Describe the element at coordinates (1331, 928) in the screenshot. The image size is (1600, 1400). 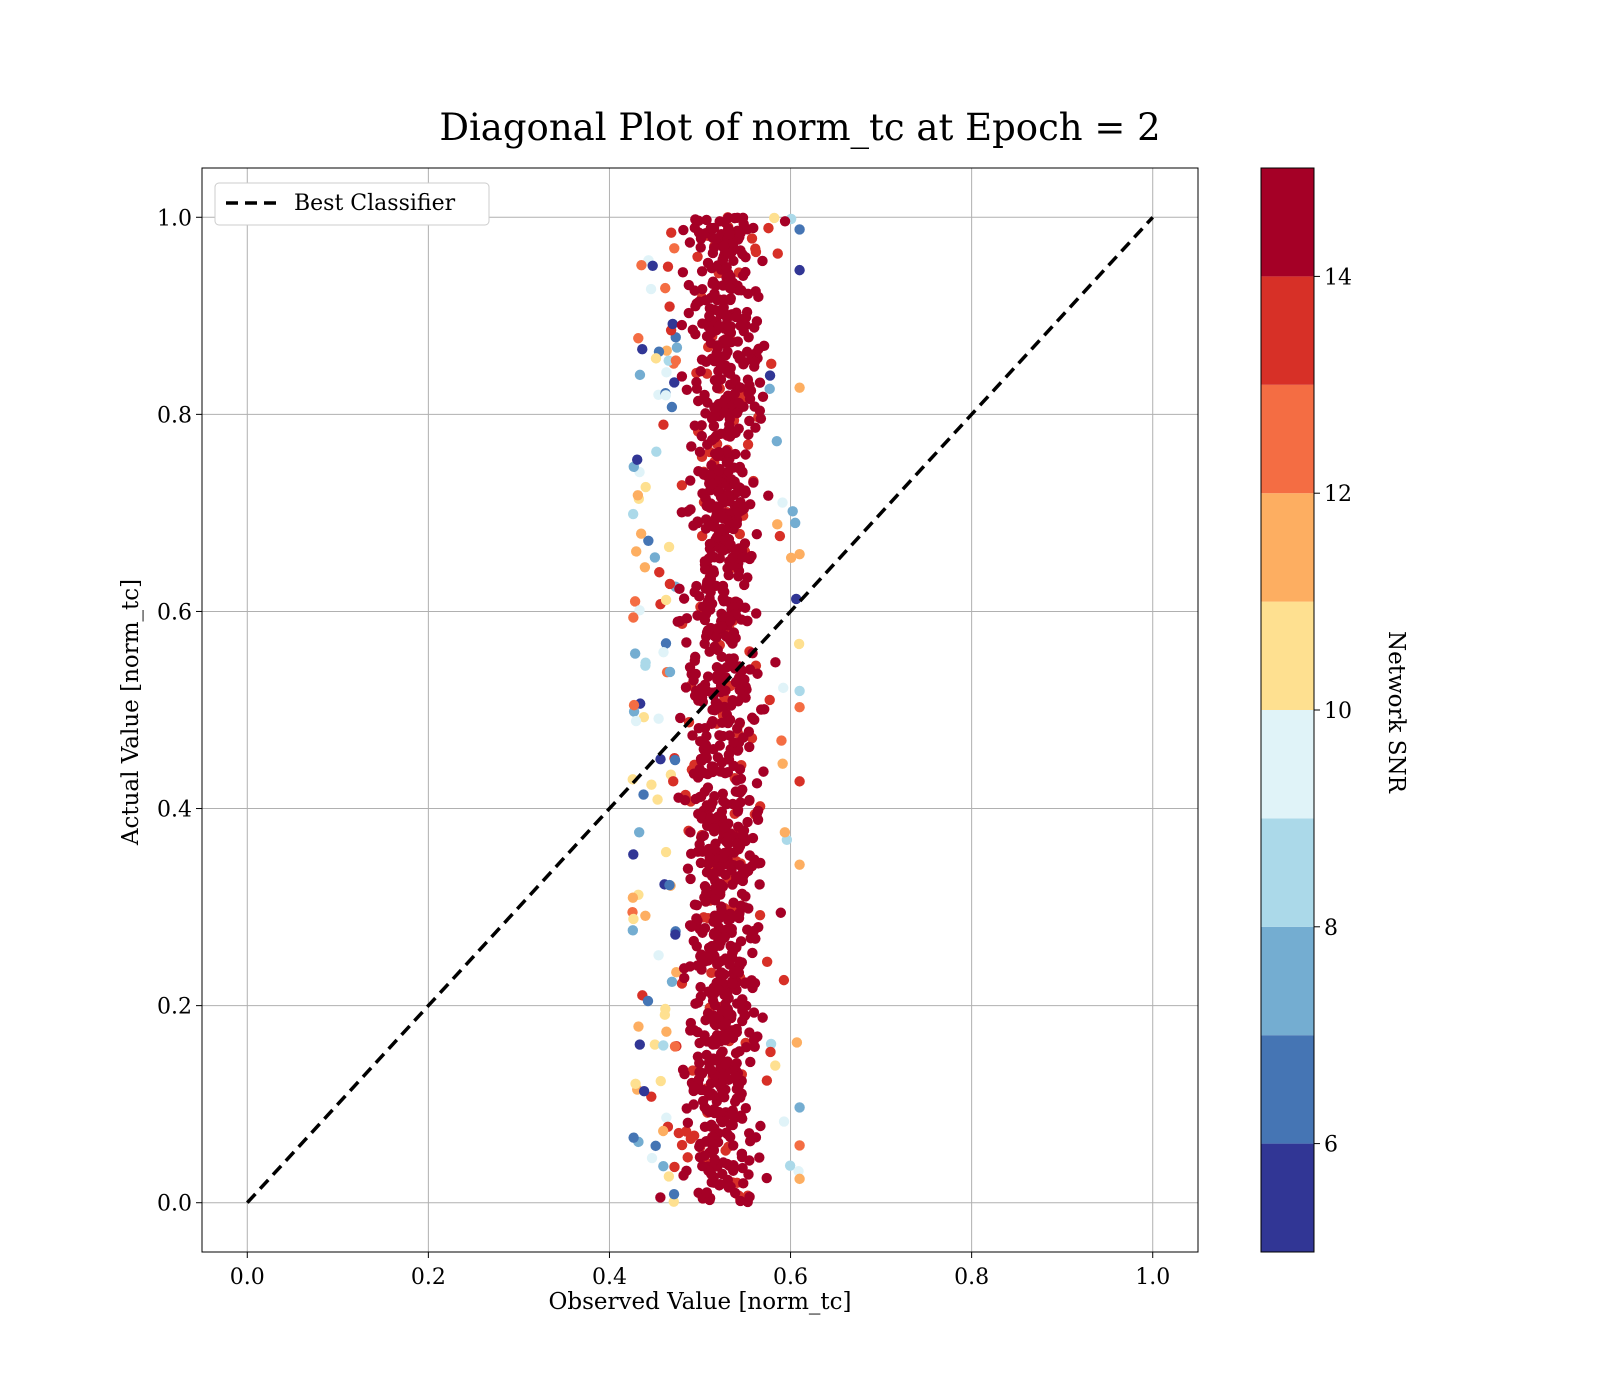
I see `colorbar-tick-label: 8` at that location.